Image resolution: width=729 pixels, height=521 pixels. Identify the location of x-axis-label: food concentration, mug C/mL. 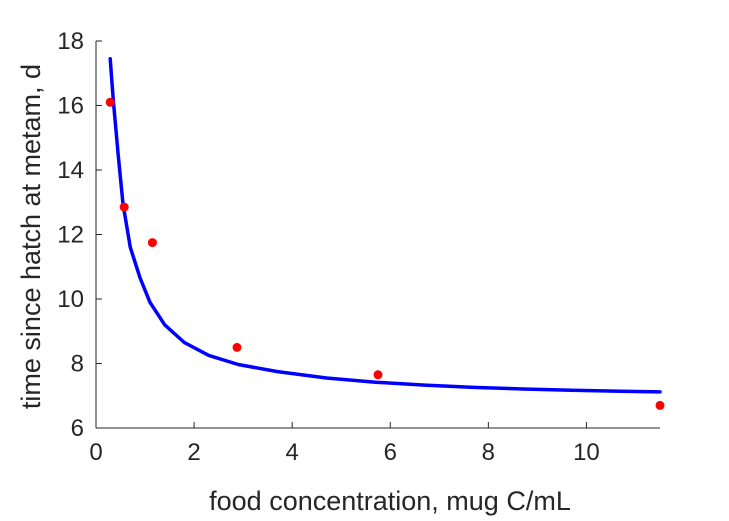
(390, 501).